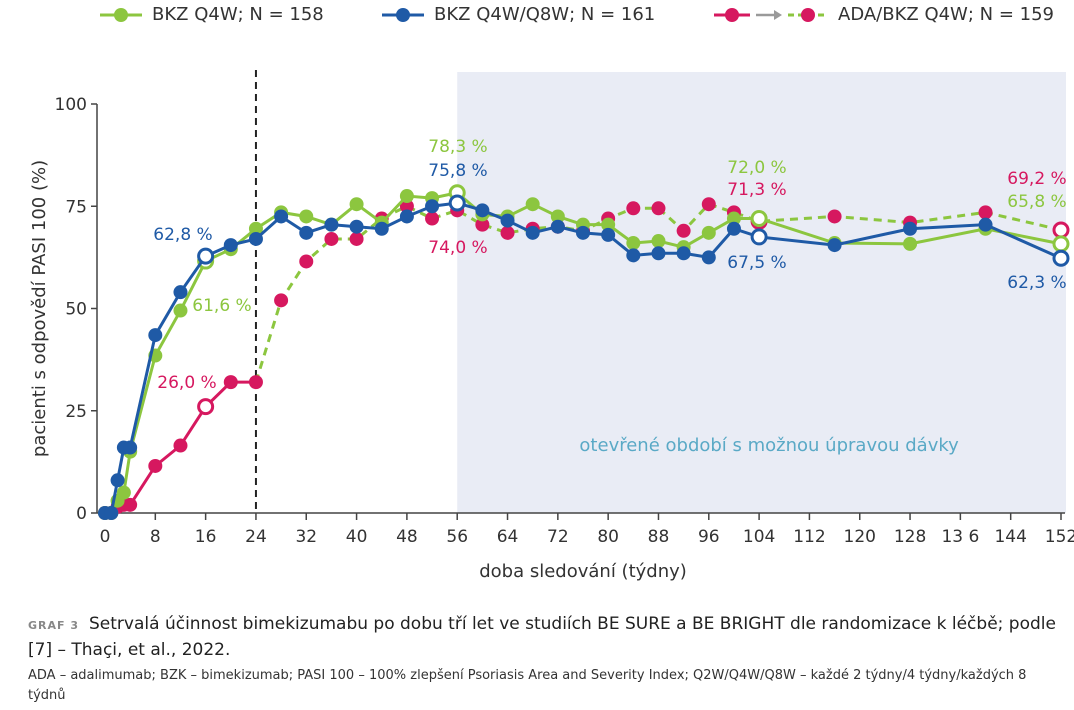 The width and height of the screenshot is (1074, 710). Describe the element at coordinates (206, 537) in the screenshot. I see `x-tick-label: 16` at that location.